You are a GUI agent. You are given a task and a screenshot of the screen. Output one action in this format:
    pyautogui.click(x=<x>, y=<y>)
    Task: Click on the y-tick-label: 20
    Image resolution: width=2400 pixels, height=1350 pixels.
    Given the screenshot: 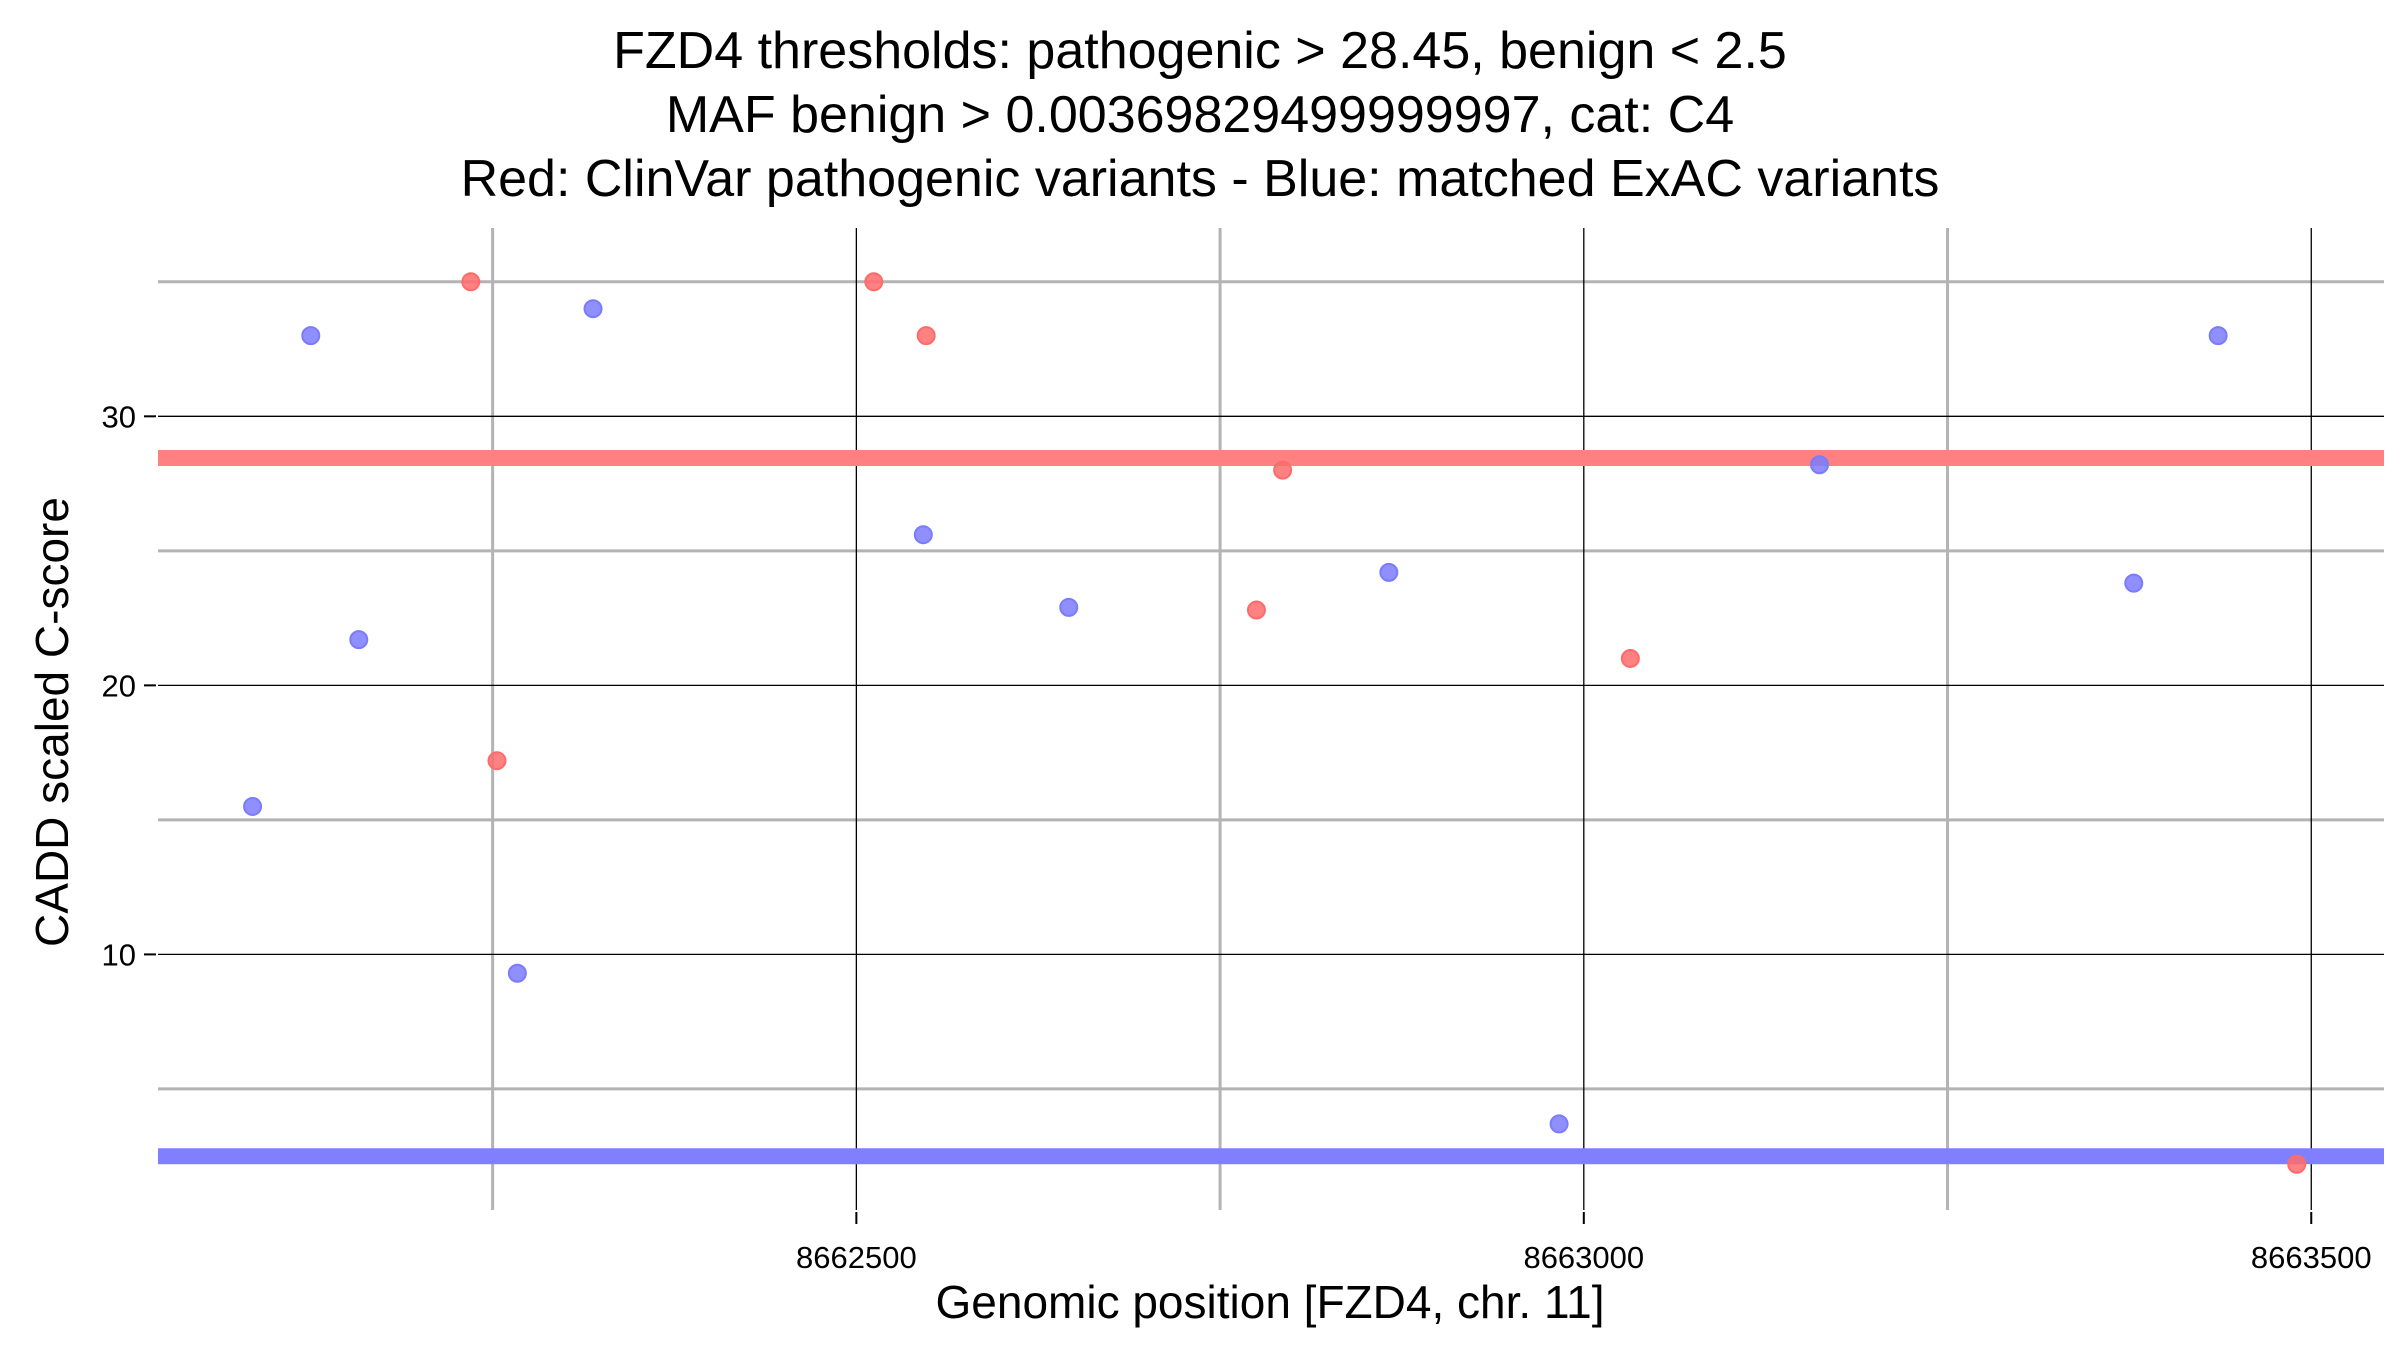 What is the action you would take?
    pyautogui.click(x=119, y=685)
    